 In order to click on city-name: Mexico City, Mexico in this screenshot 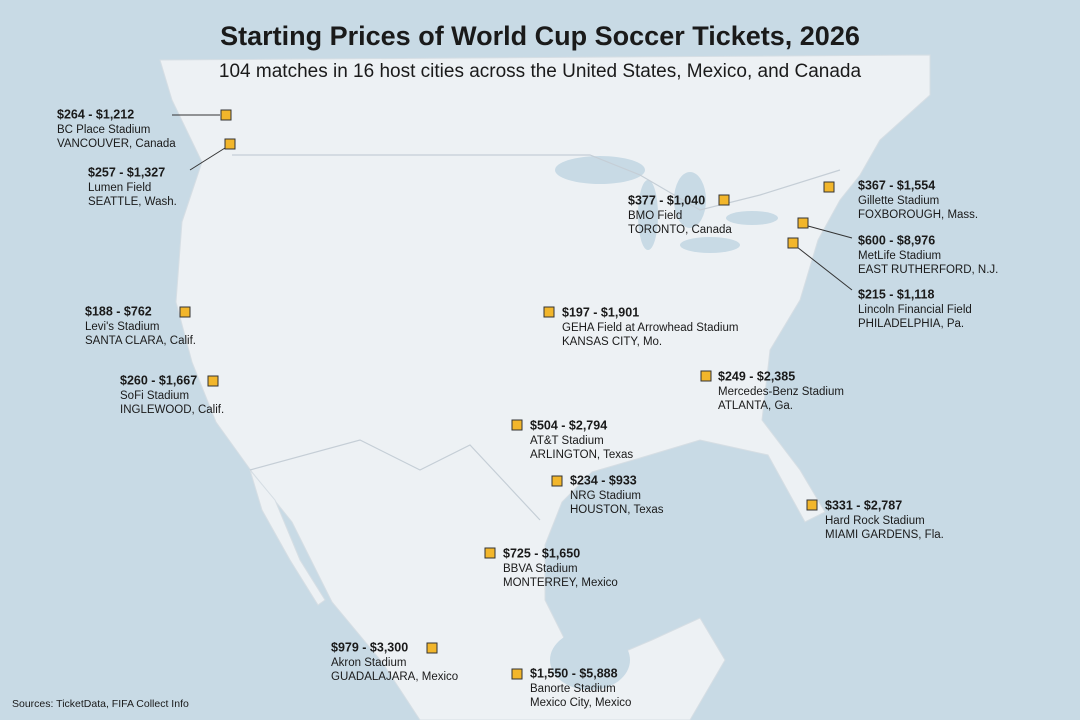, I will do `click(580, 703)`.